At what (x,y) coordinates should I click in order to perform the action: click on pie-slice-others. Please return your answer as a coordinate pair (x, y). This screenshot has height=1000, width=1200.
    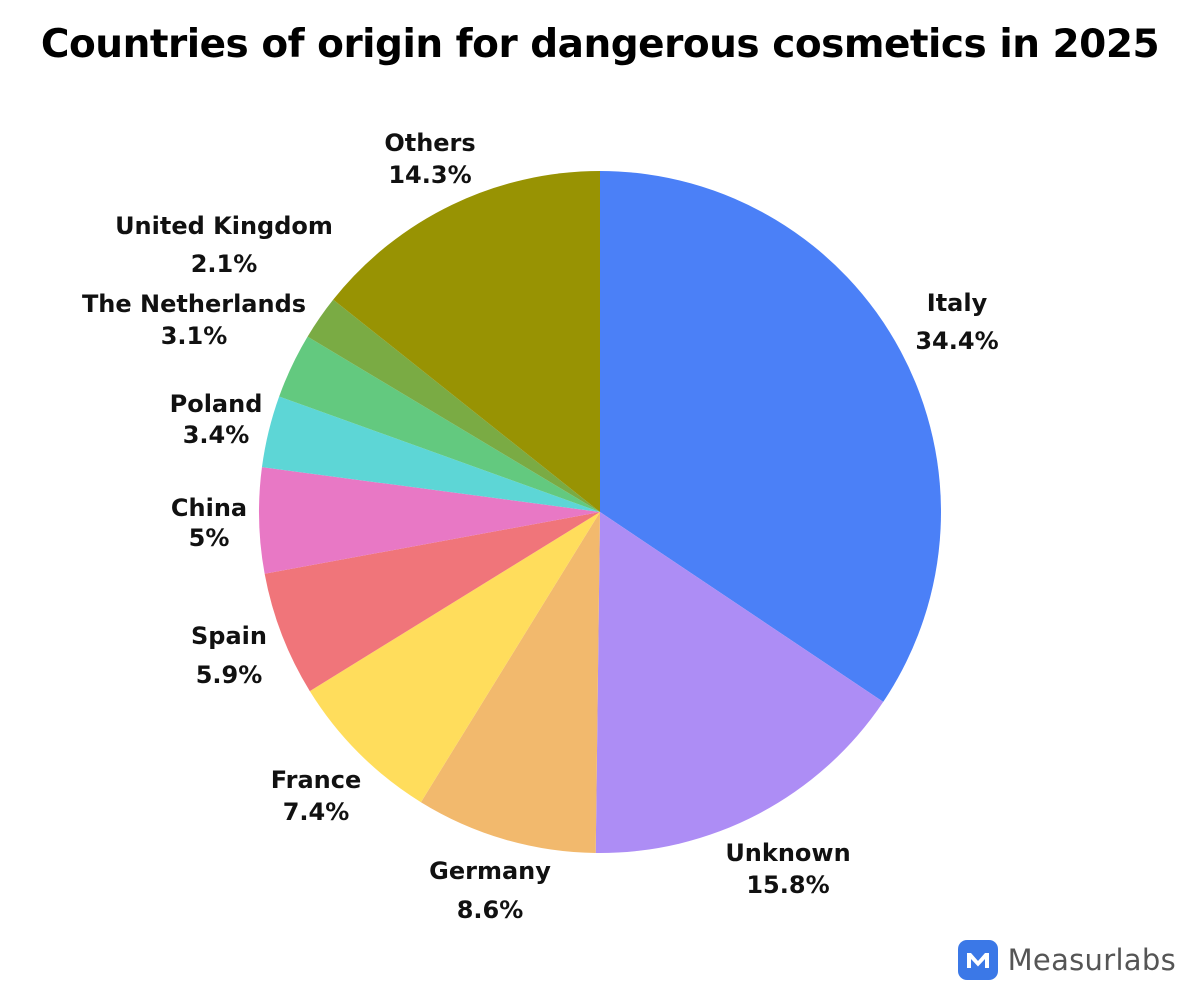
    Looking at the image, I should click on (466, 341).